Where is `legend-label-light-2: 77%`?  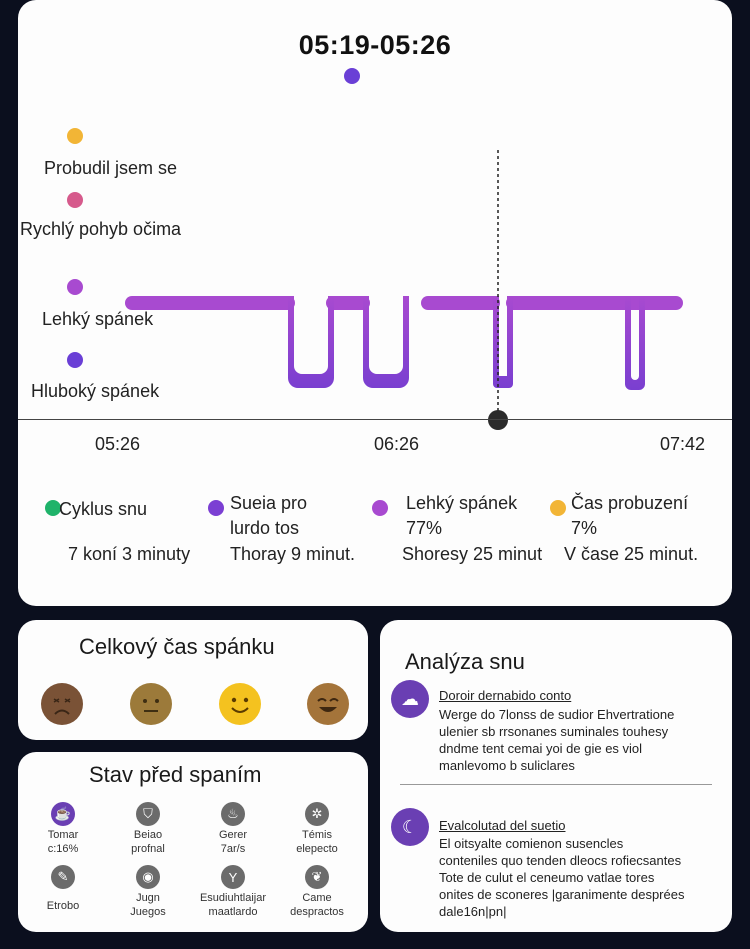 legend-label-light-2: 77% is located at coordinates (424, 528).